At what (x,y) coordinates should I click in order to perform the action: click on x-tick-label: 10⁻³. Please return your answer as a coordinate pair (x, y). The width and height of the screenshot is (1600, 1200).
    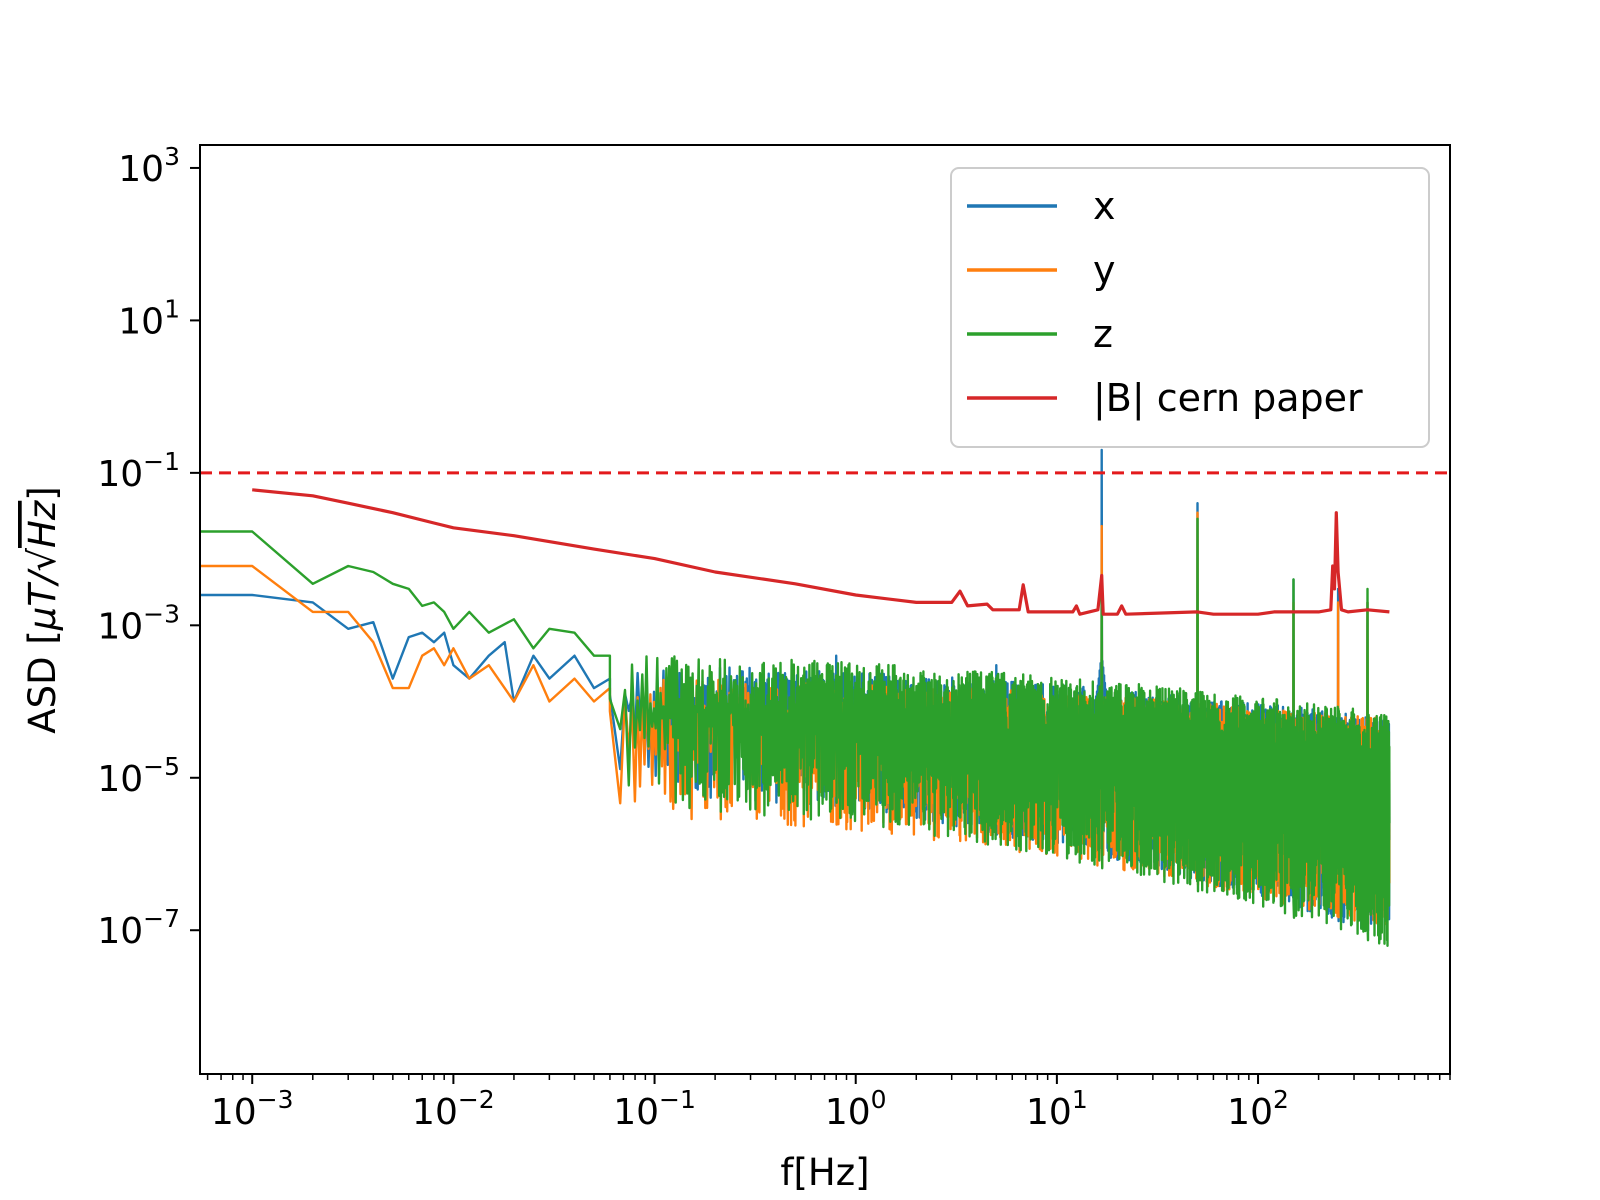
    Looking at the image, I should click on (252, 1109).